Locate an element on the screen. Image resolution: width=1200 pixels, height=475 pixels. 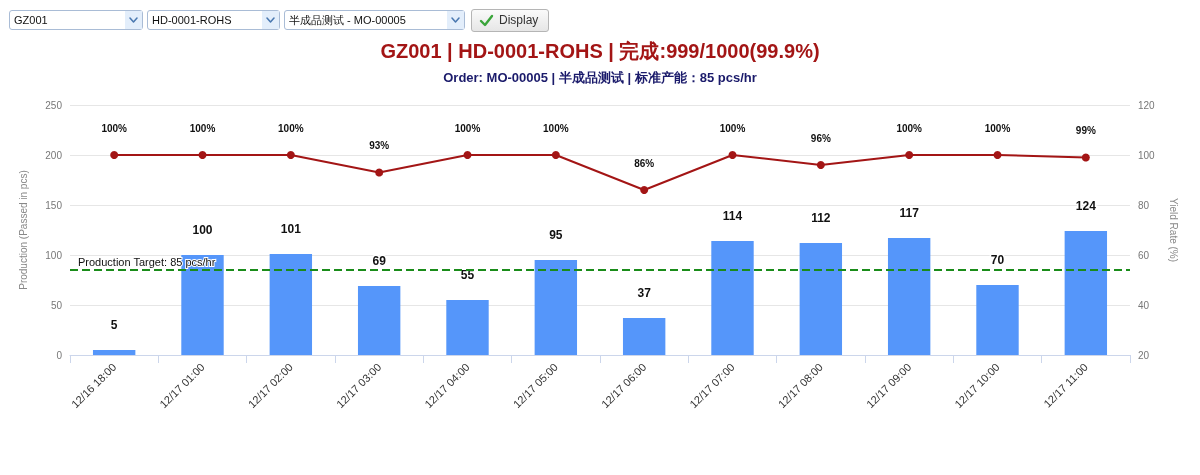
y2-tick-label: 80 is located at coordinates (1144, 205).